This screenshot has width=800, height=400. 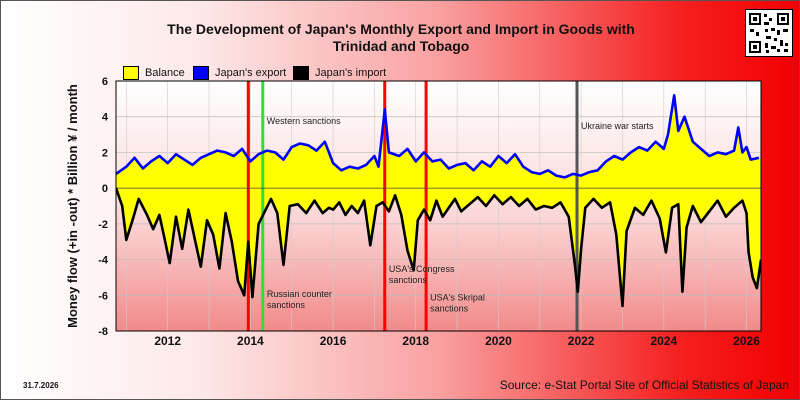 I want to click on event-label: Western sanctions, so click(x=304, y=121).